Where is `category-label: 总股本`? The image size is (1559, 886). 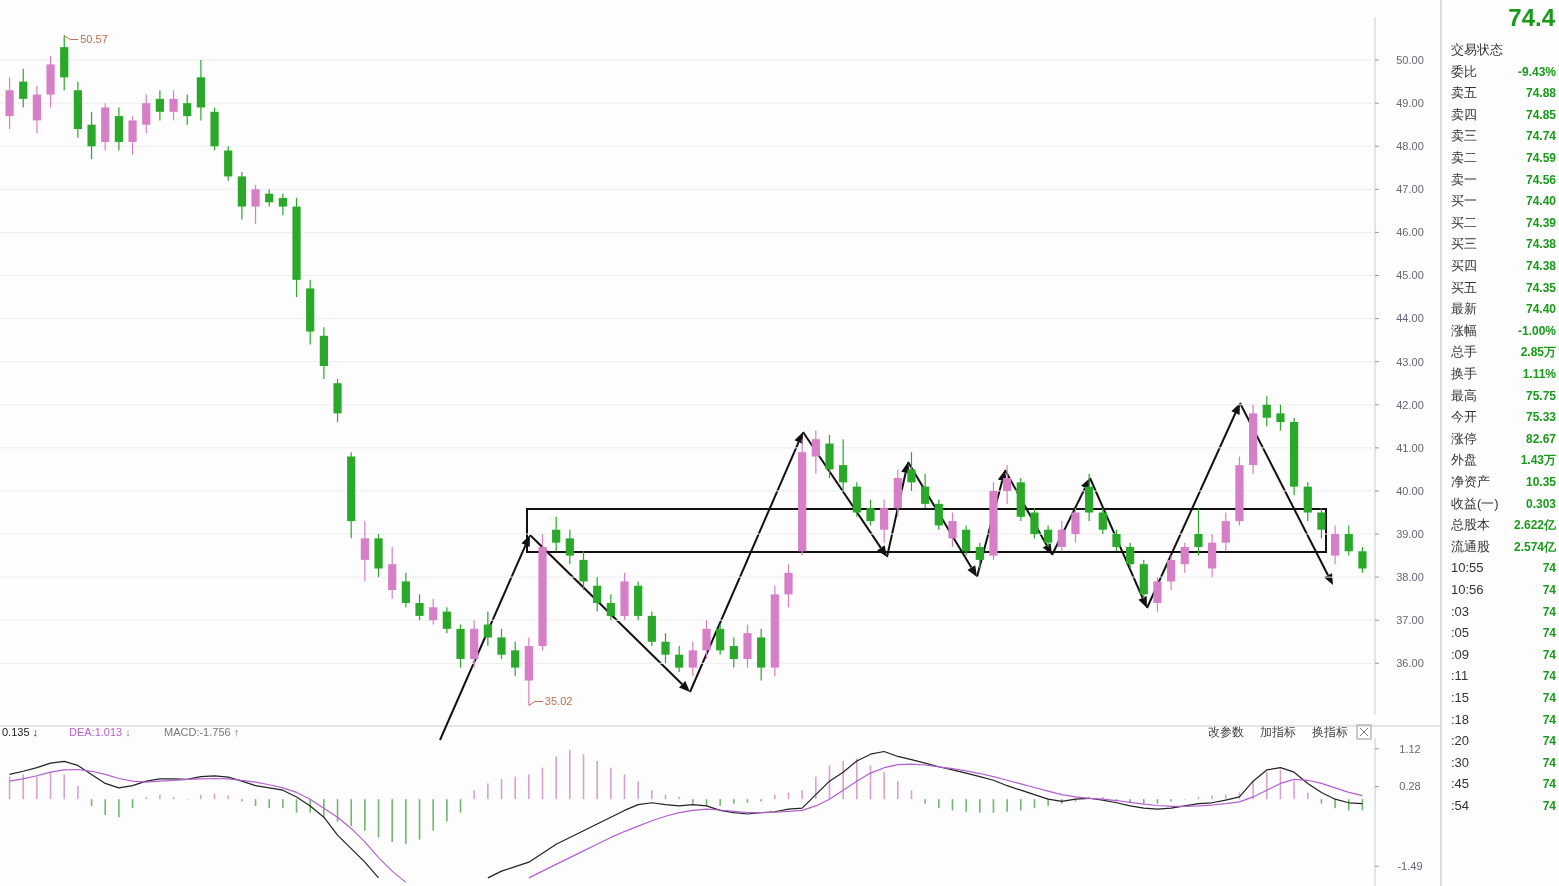
category-label: 总股本 is located at coordinates (1470, 525).